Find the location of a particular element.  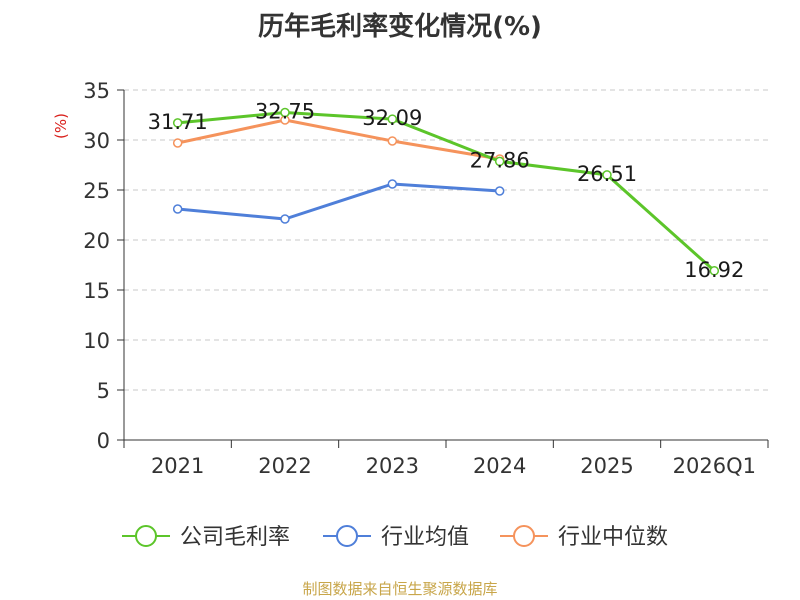

x-tick-label: 2021 is located at coordinates (177, 466).